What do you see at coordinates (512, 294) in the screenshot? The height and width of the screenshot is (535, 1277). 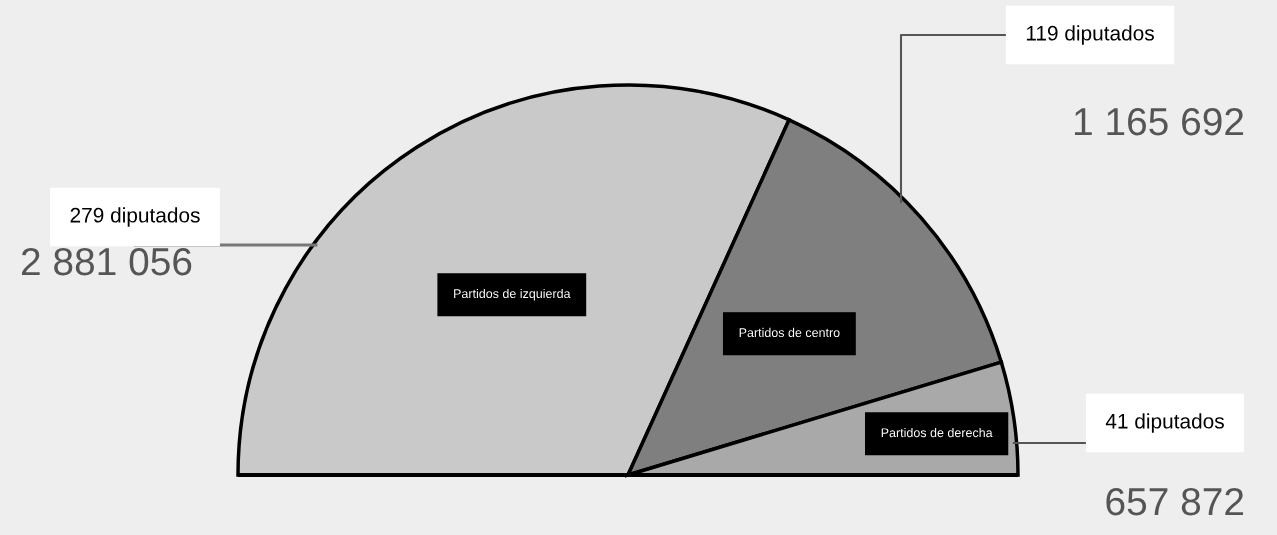 I see `slice-label: Partidos de izquierda` at bounding box center [512, 294].